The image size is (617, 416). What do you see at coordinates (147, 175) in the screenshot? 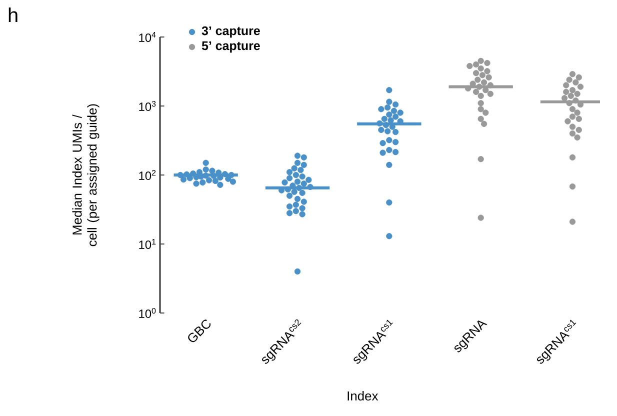
I see `y-tick-label: 10$^{2}$` at bounding box center [147, 175].